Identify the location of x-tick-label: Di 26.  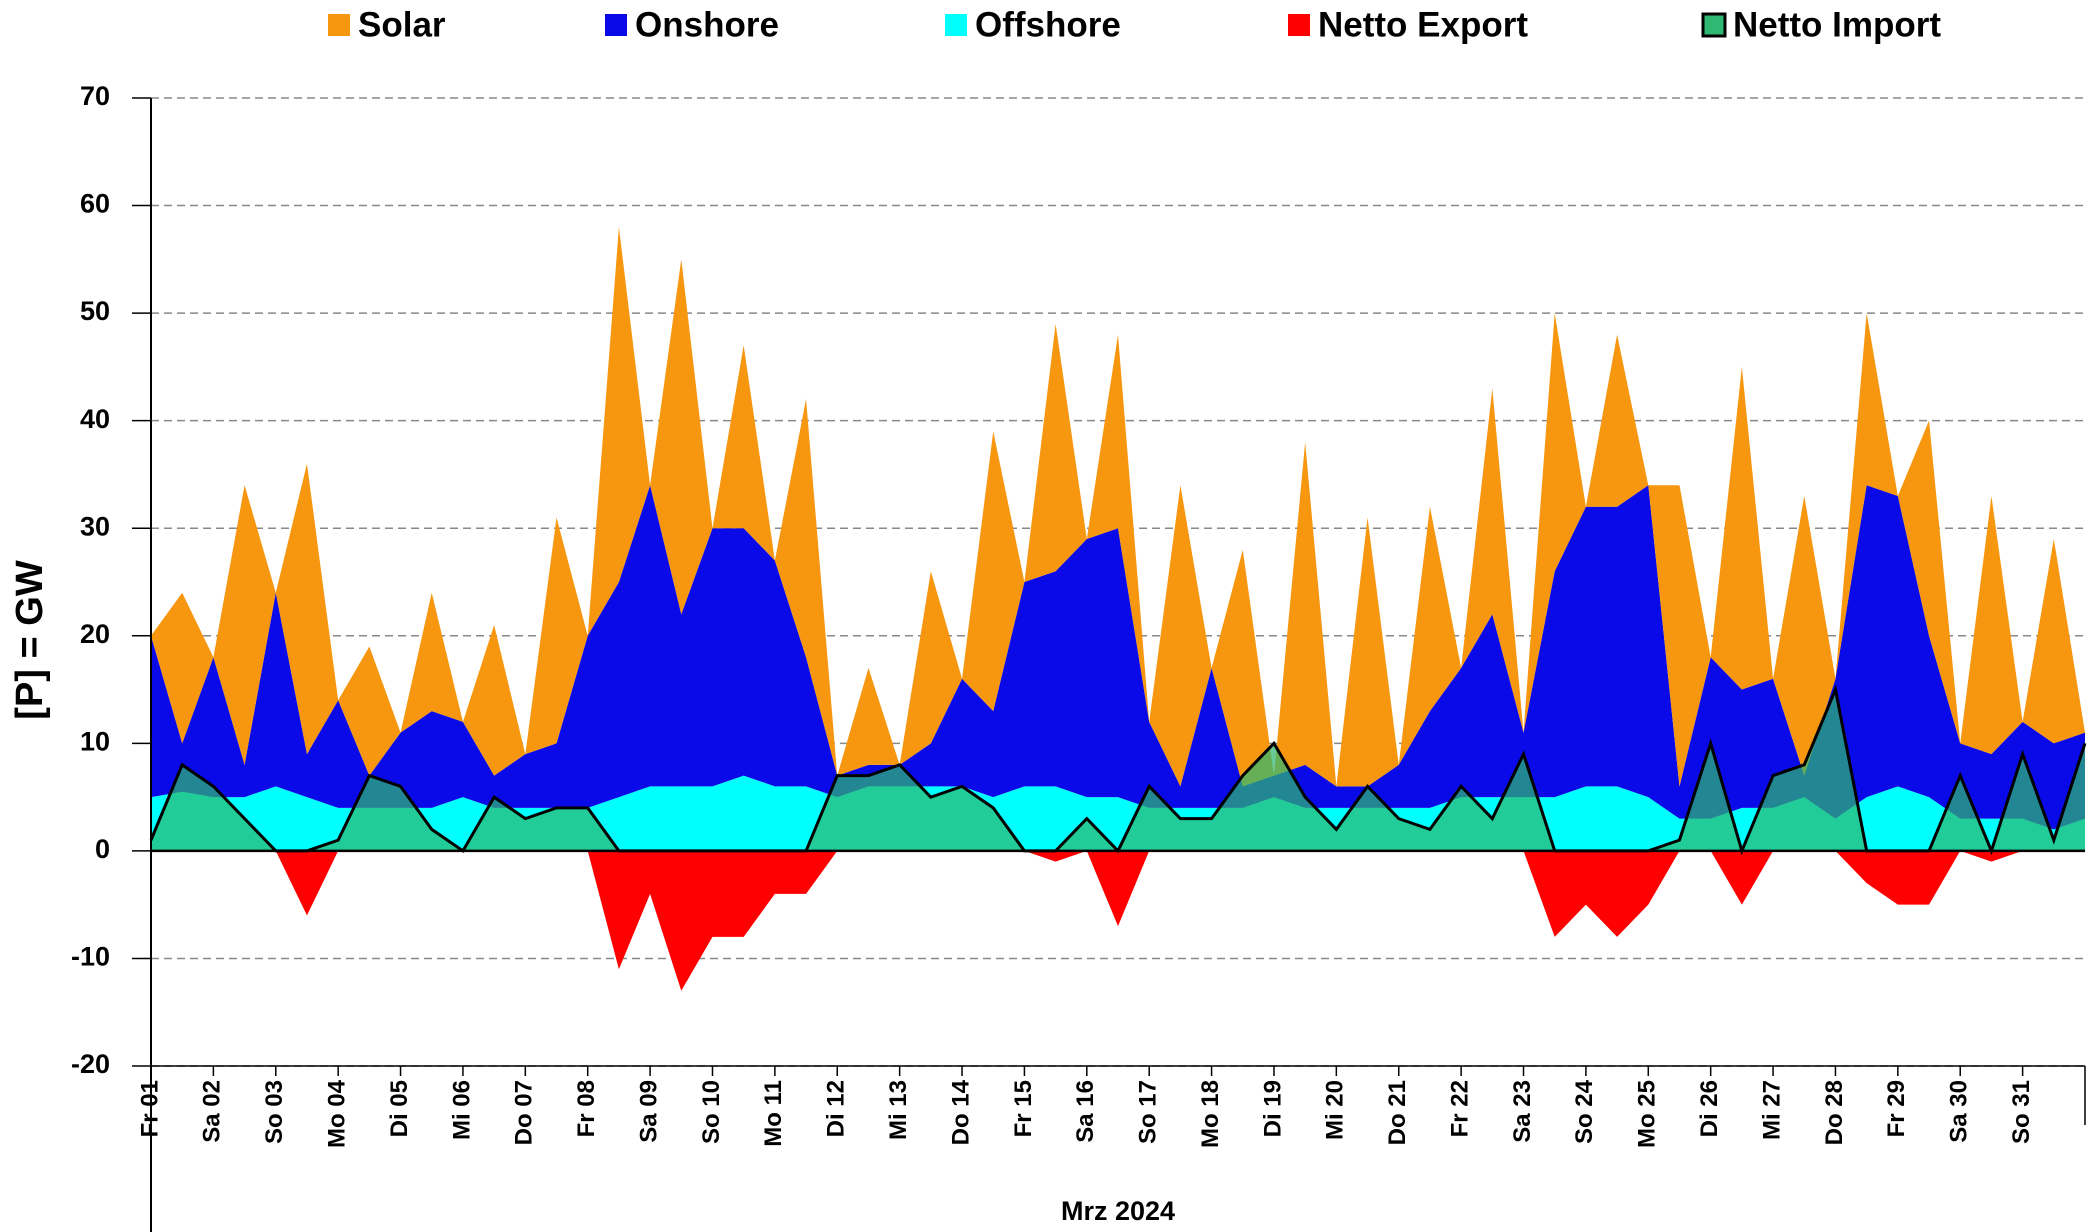
(1709, 1108).